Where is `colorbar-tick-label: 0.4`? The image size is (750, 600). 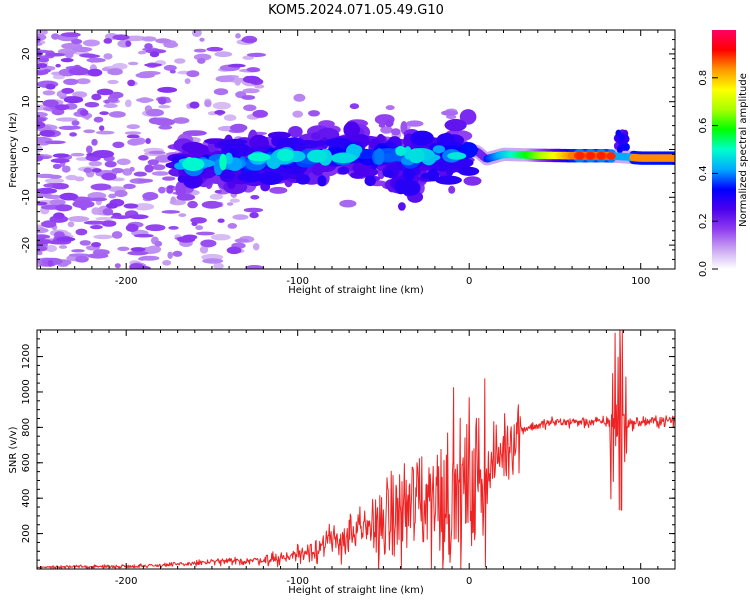 colorbar-tick-label: 0.4 is located at coordinates (703, 173).